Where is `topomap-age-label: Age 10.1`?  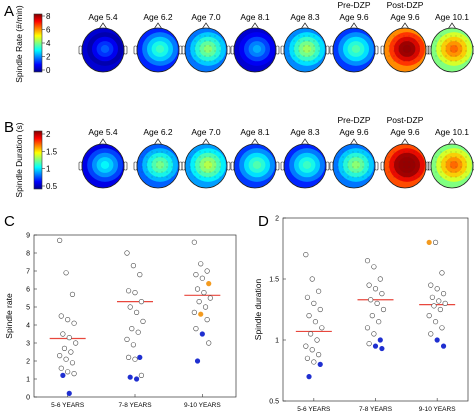 topomap-age-label: Age 10.1 is located at coordinates (452, 132).